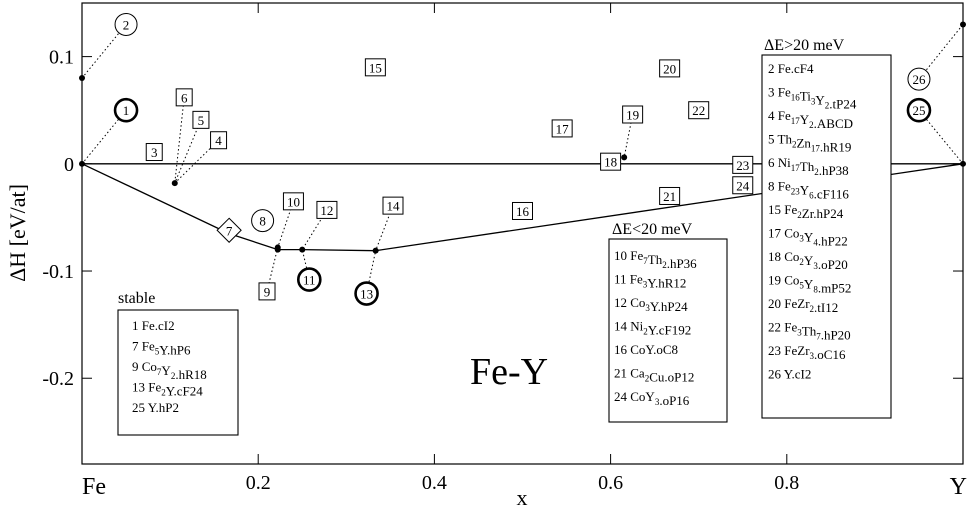 This screenshot has height=511, width=969. What do you see at coordinates (919, 110) in the screenshot?
I see `marker-label: 25` at bounding box center [919, 110].